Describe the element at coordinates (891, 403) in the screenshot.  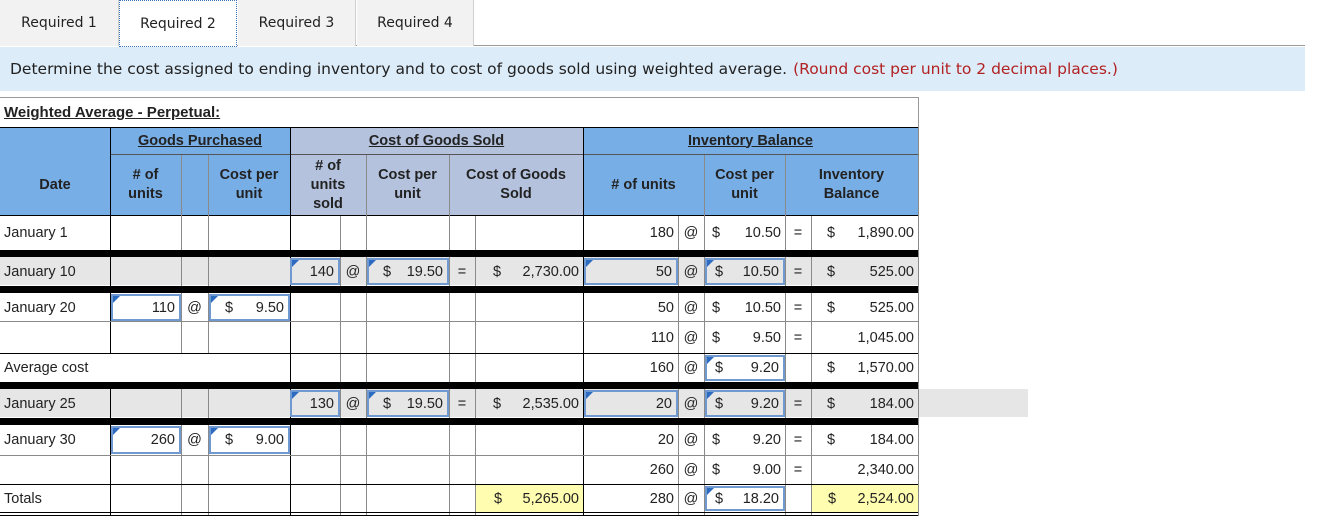
I see `value: 184.00` at that location.